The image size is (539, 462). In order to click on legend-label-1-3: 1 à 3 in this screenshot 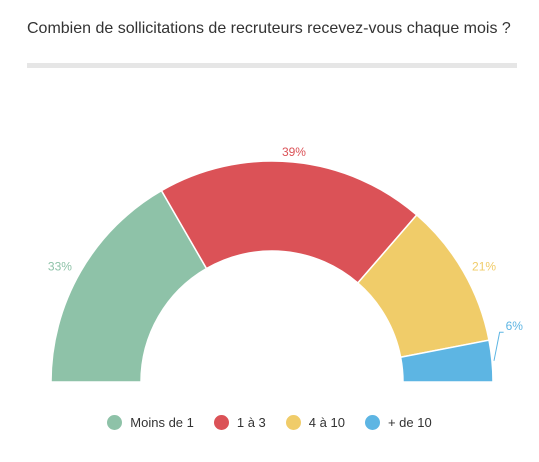, I will do `click(251, 422)`.